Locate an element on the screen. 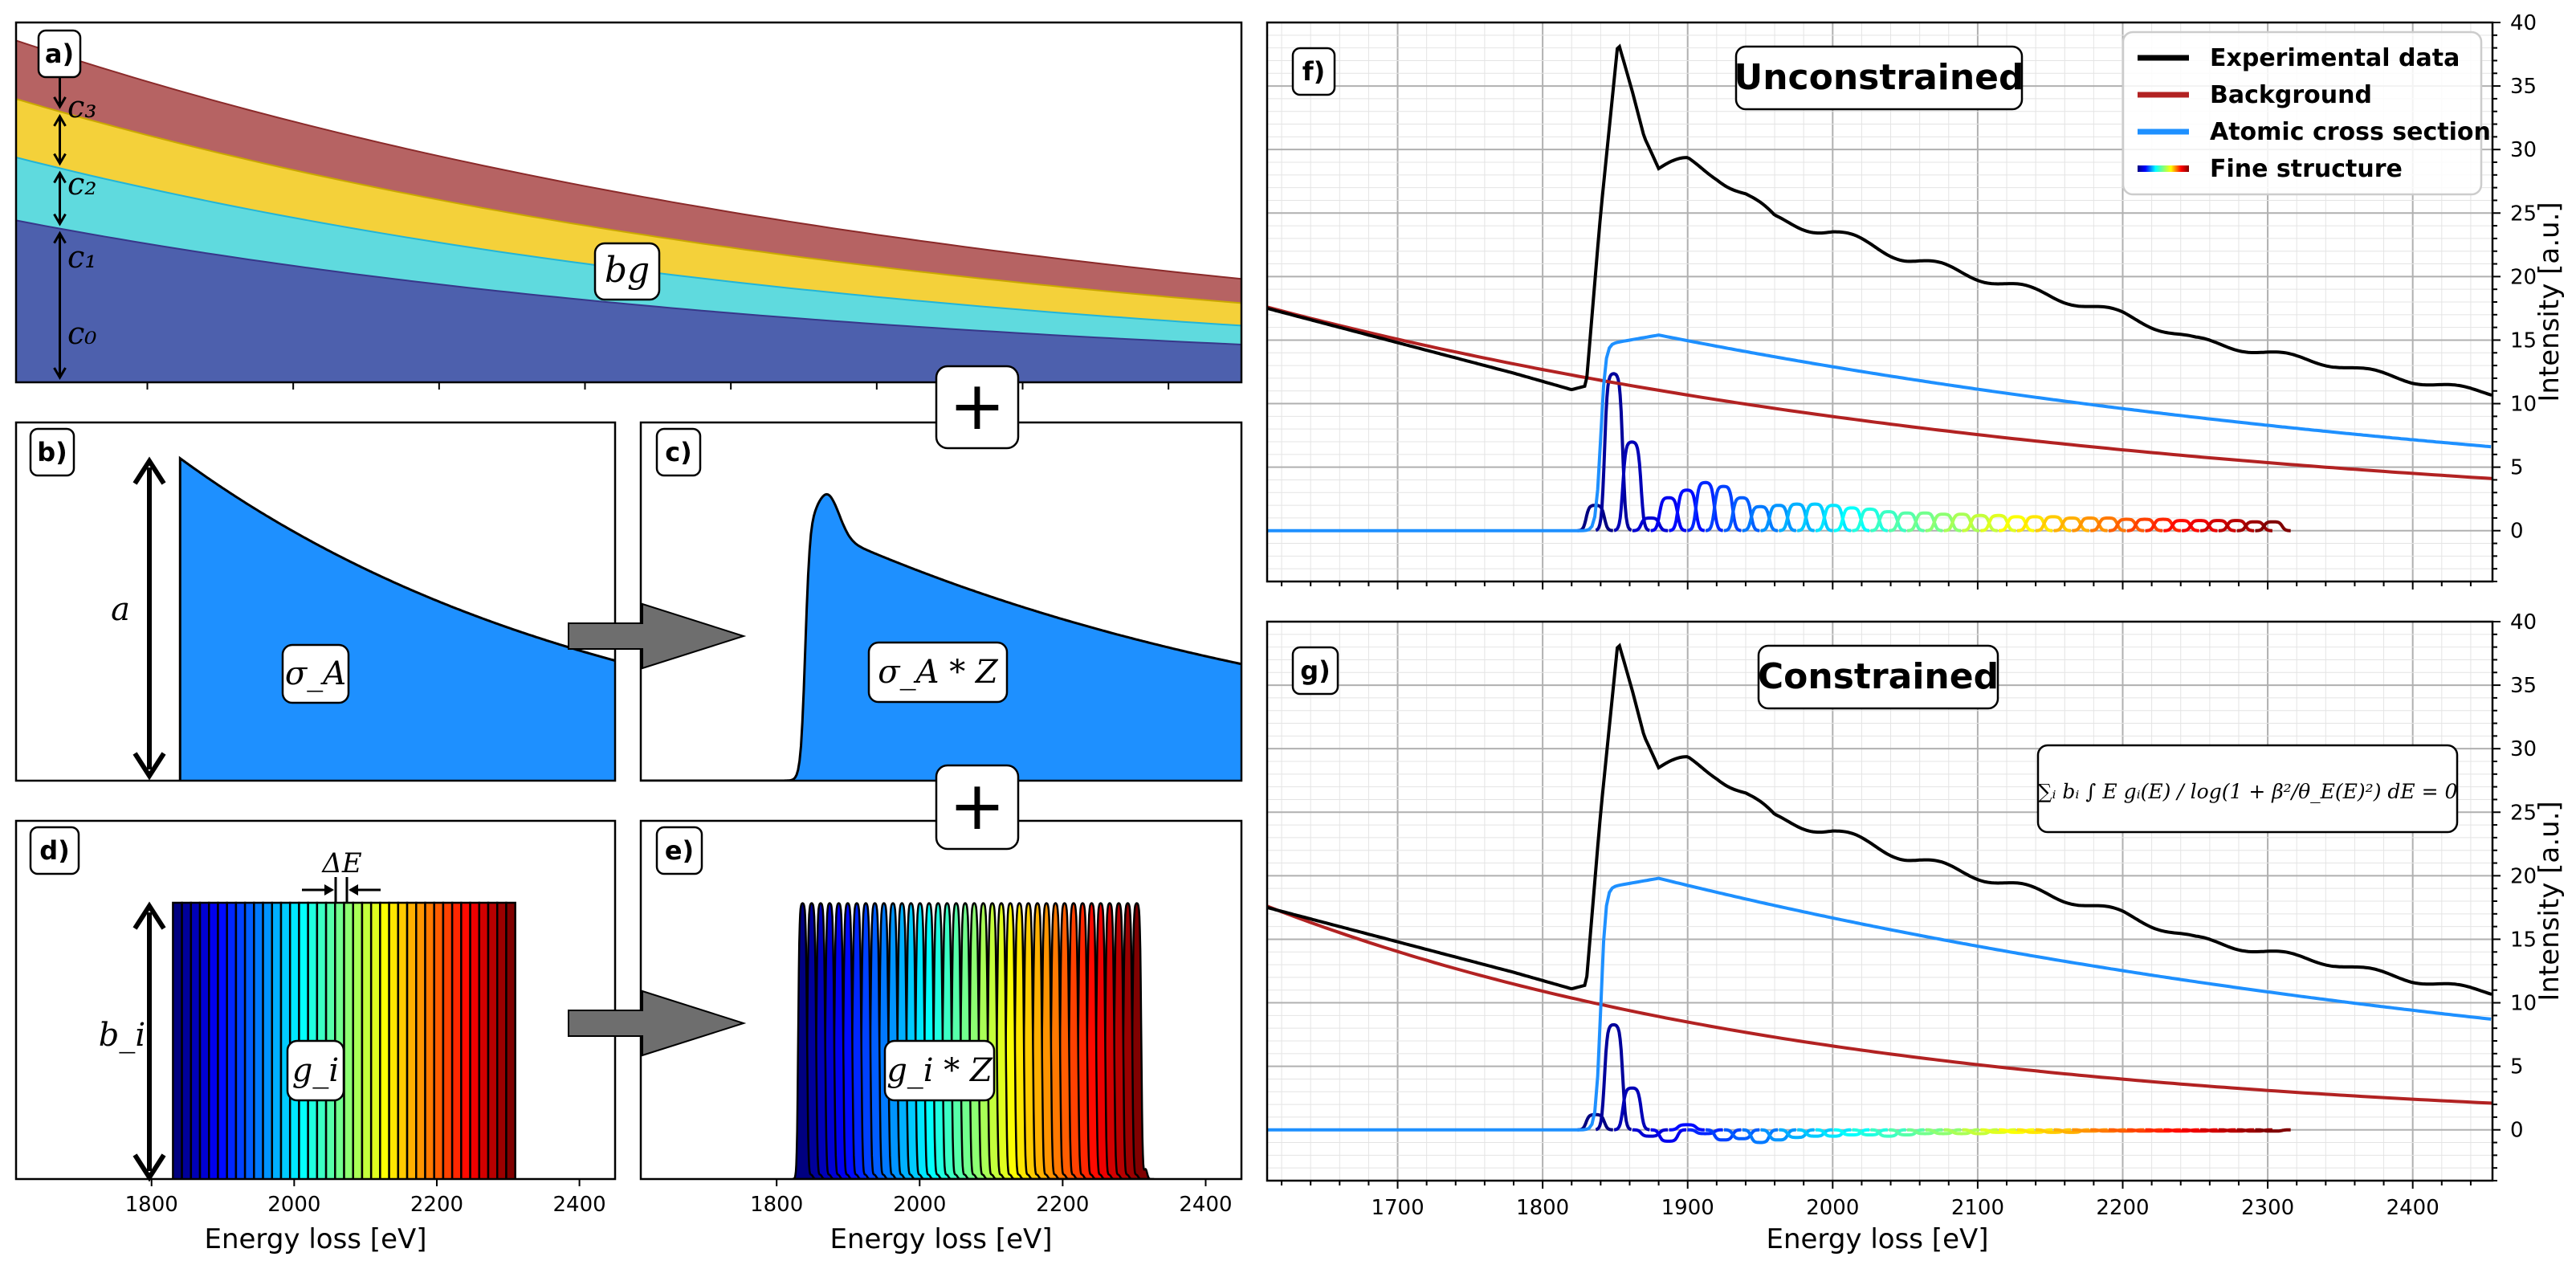 This screenshot has width=2576, height=1269. panel-f-ylabel: Intensity [a.u.] is located at coordinates (2549, 302).